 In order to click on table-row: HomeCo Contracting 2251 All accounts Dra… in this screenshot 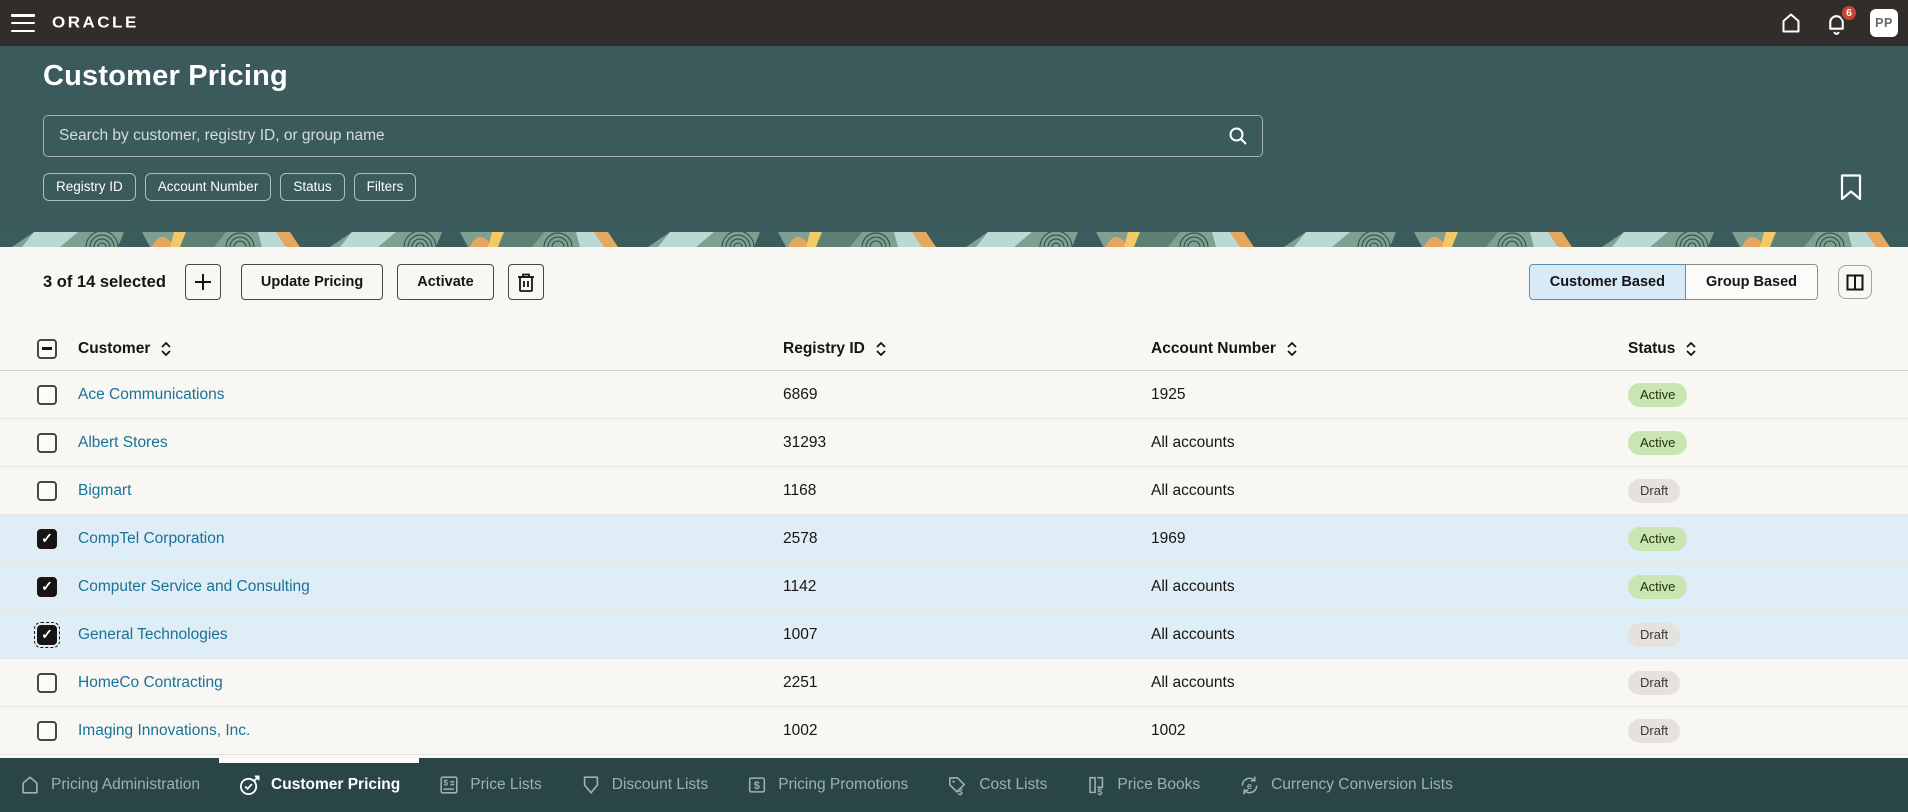, I will do `click(954, 683)`.